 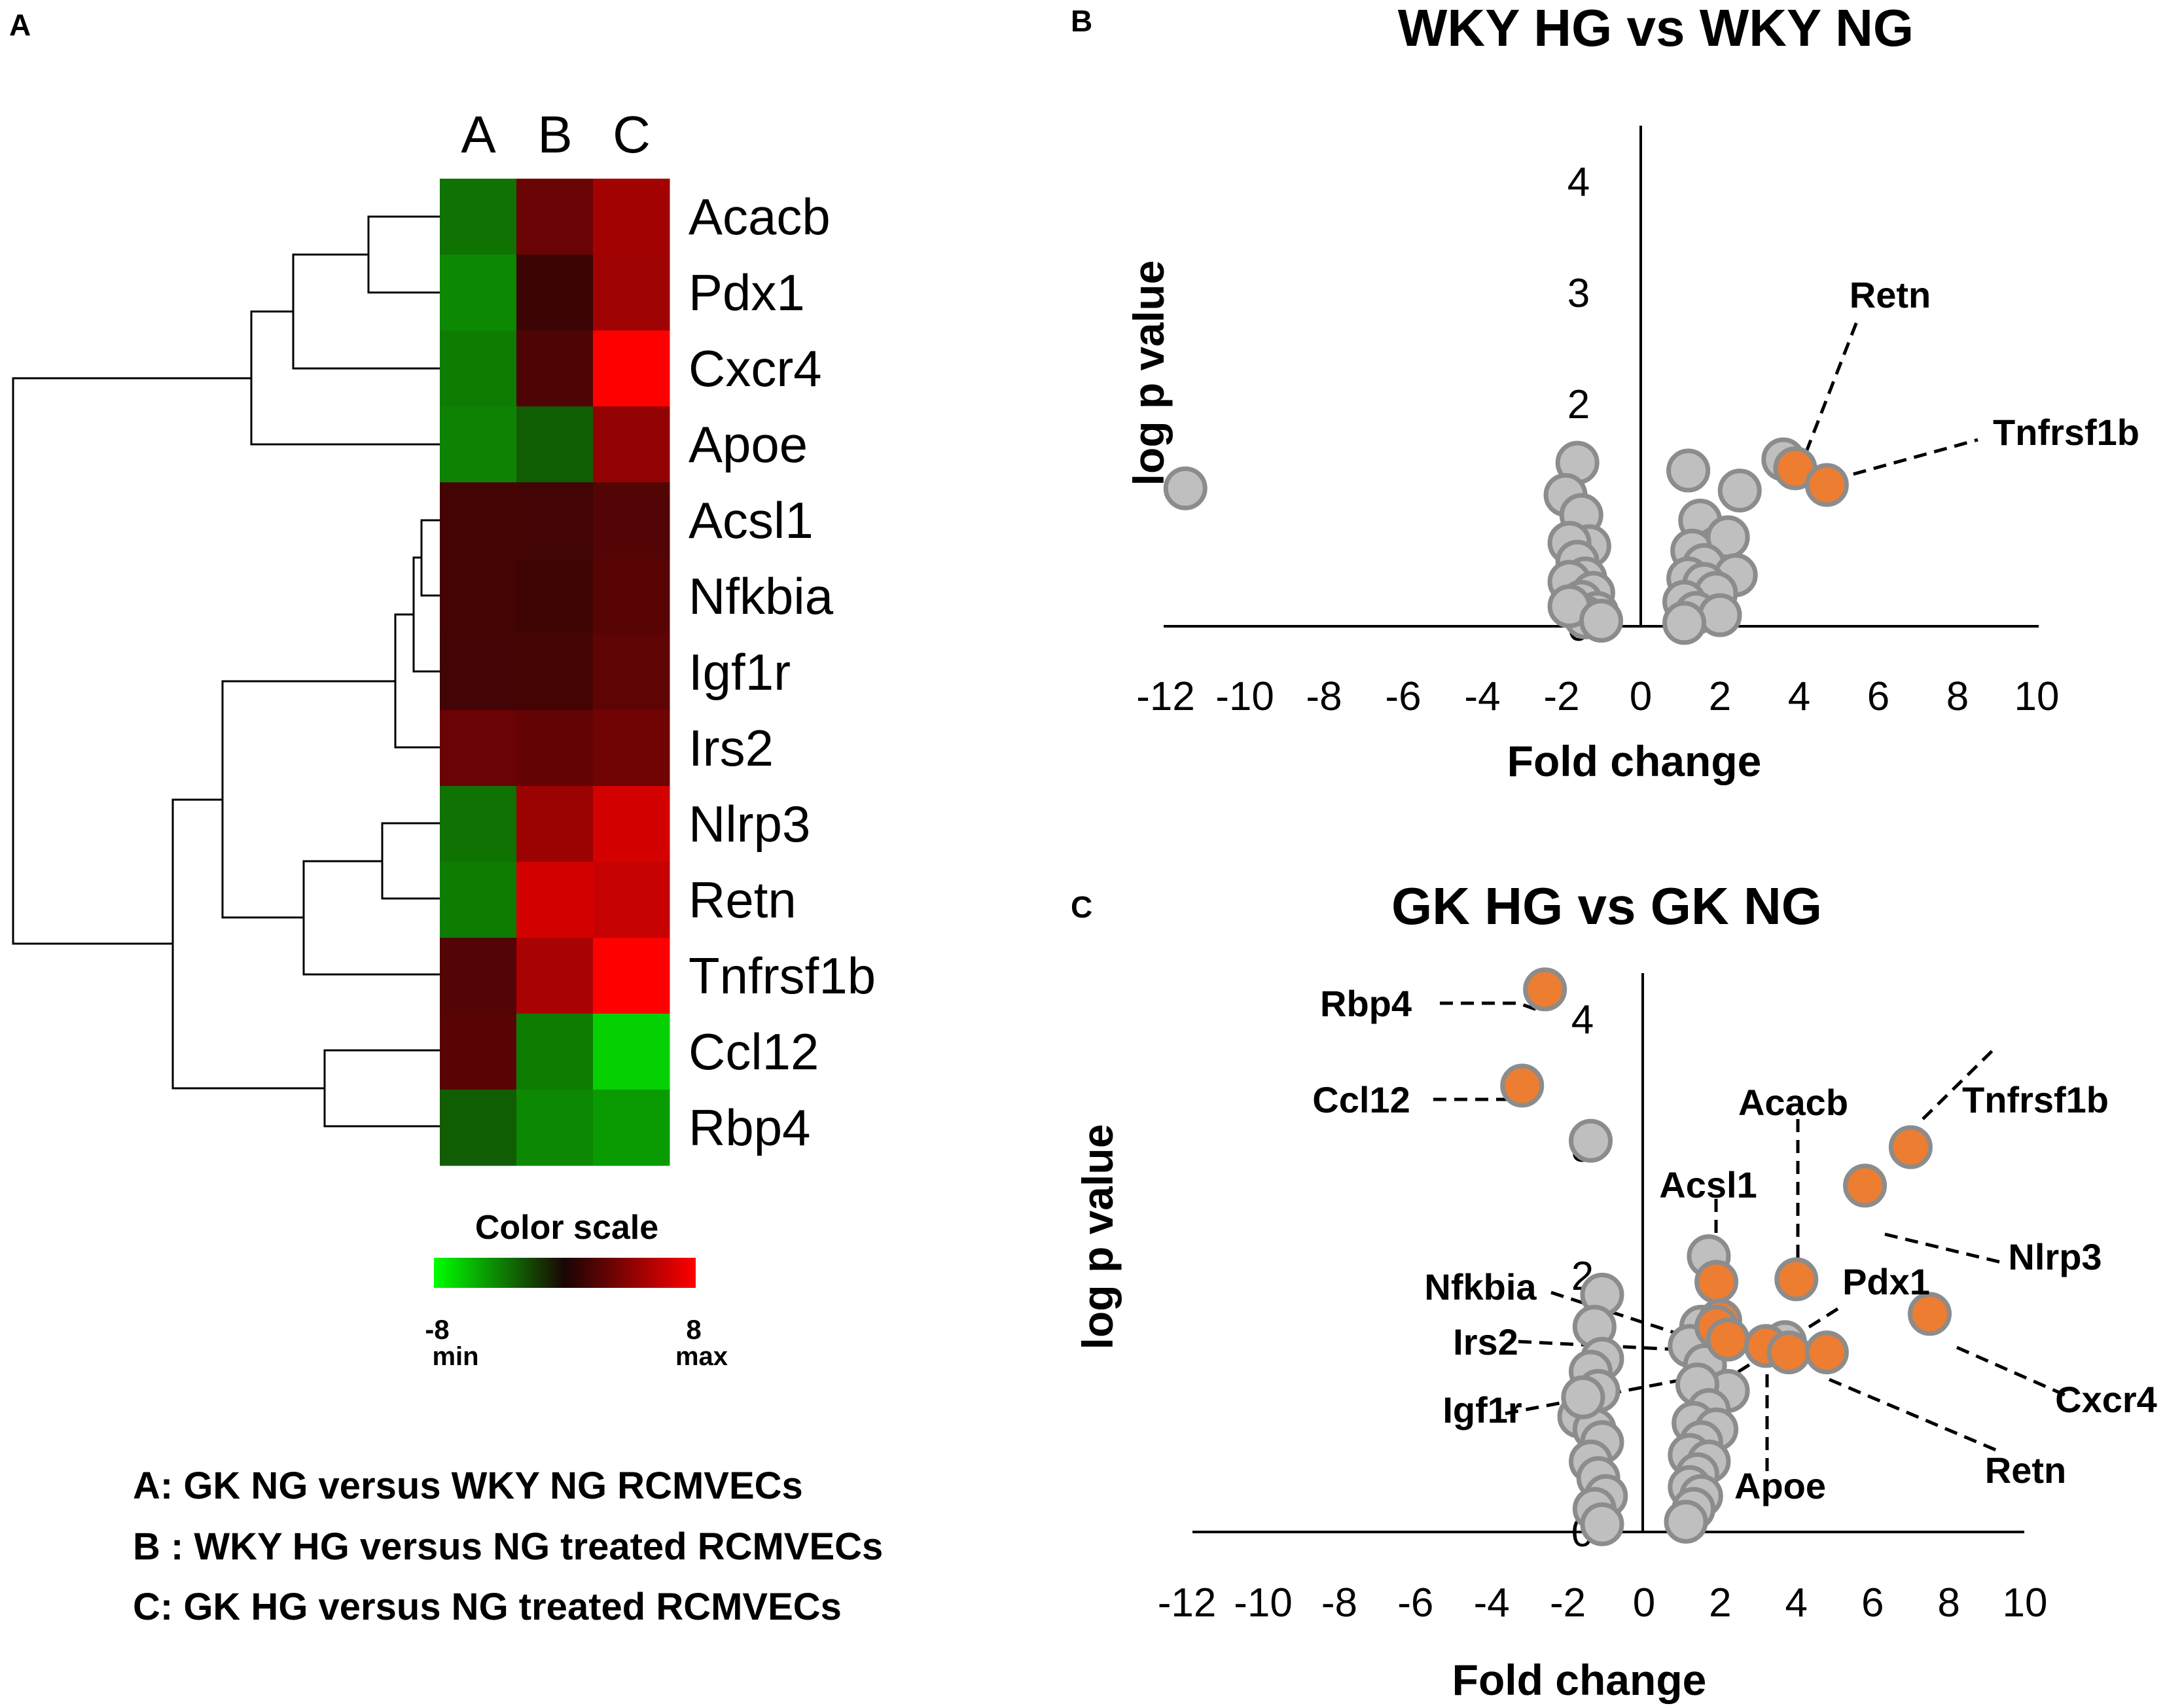 What do you see at coordinates (1263, 1603) in the screenshot?
I see `x-tick-label: -10` at bounding box center [1263, 1603].